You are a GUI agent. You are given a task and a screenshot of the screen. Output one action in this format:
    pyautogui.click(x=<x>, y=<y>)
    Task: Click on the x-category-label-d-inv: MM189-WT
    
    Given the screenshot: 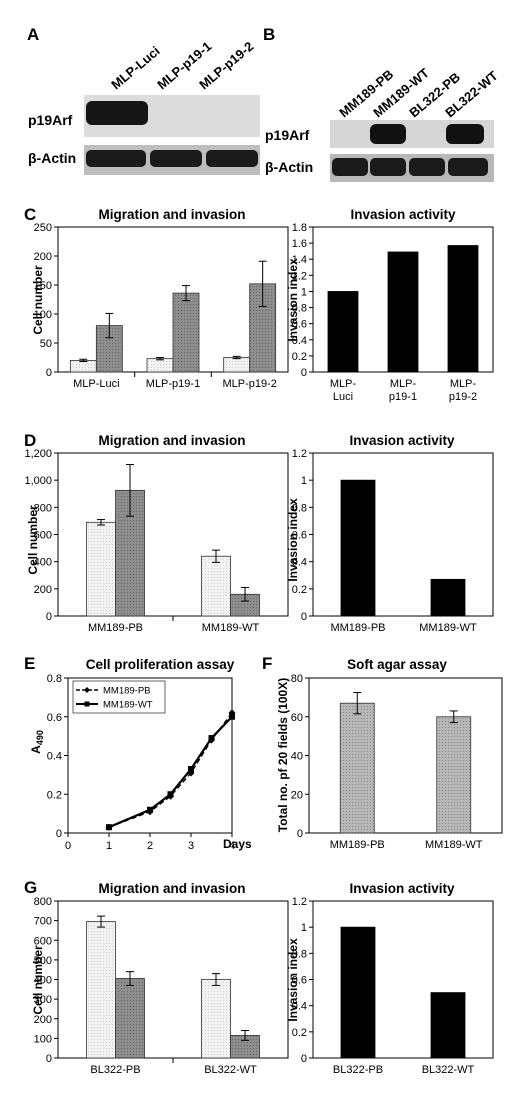 What is the action you would take?
    pyautogui.click(x=448, y=628)
    